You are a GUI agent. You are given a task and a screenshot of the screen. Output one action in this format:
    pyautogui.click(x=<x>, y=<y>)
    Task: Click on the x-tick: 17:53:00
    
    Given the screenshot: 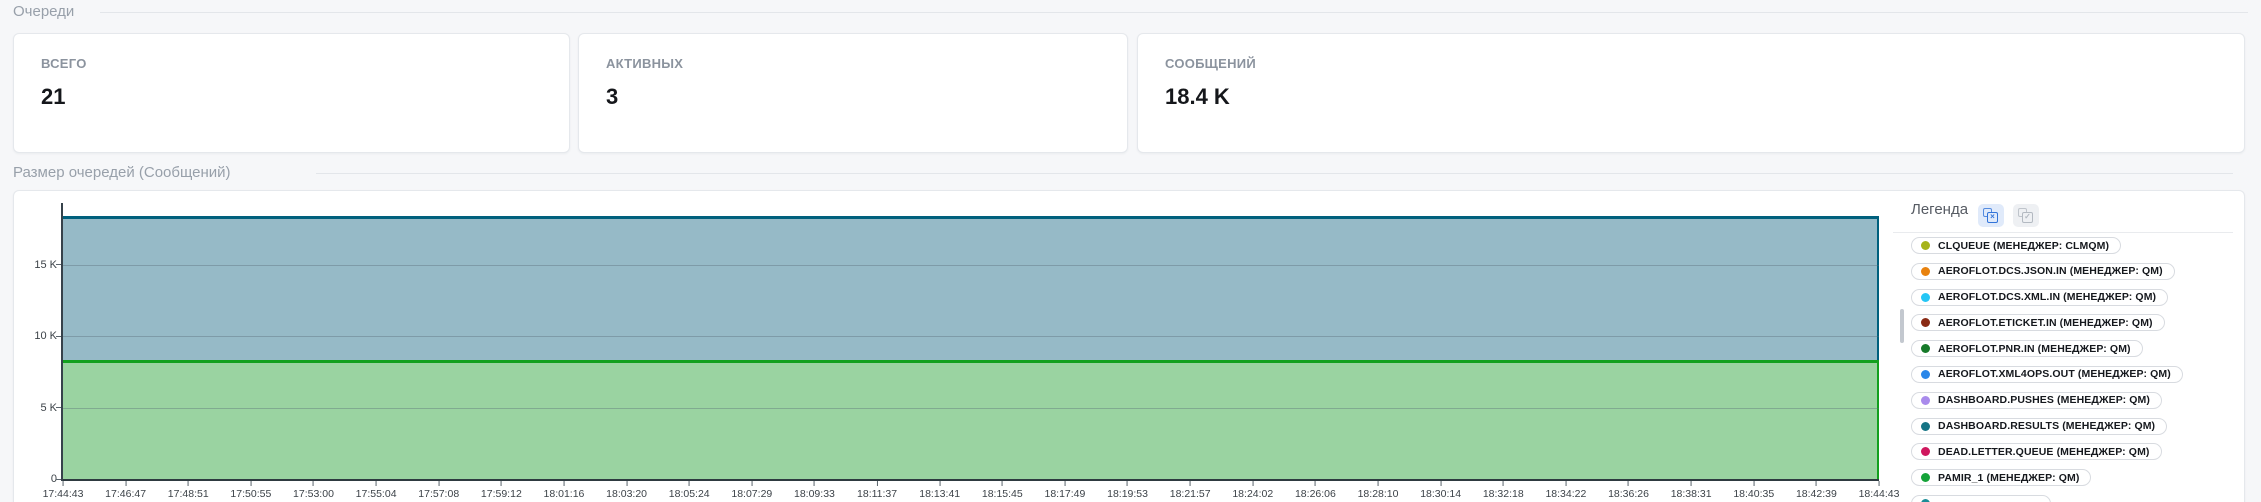 What is the action you would take?
    pyautogui.click(x=313, y=489)
    